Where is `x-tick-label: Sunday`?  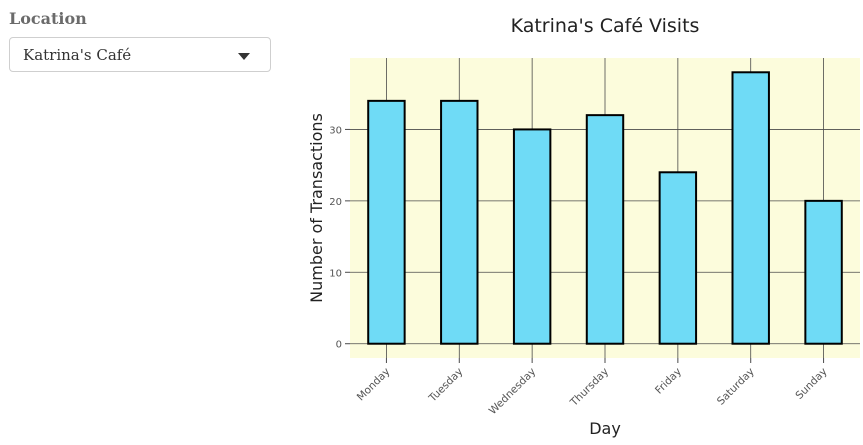 x-tick-label: Sunday is located at coordinates (811, 384).